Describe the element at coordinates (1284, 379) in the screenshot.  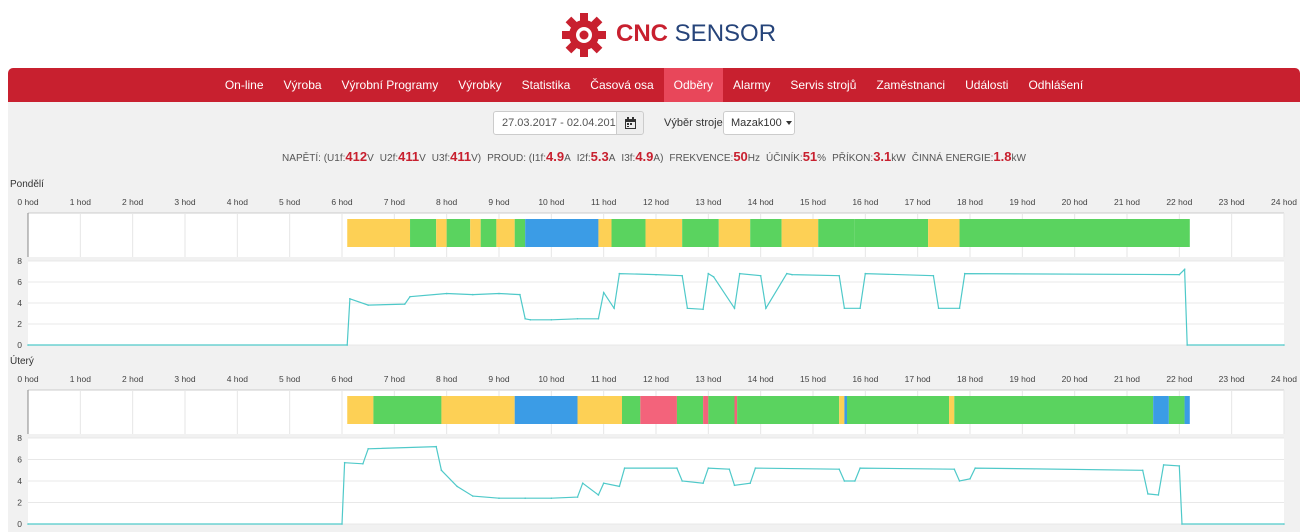
I see `hour-tick-label: 24 hod` at that location.